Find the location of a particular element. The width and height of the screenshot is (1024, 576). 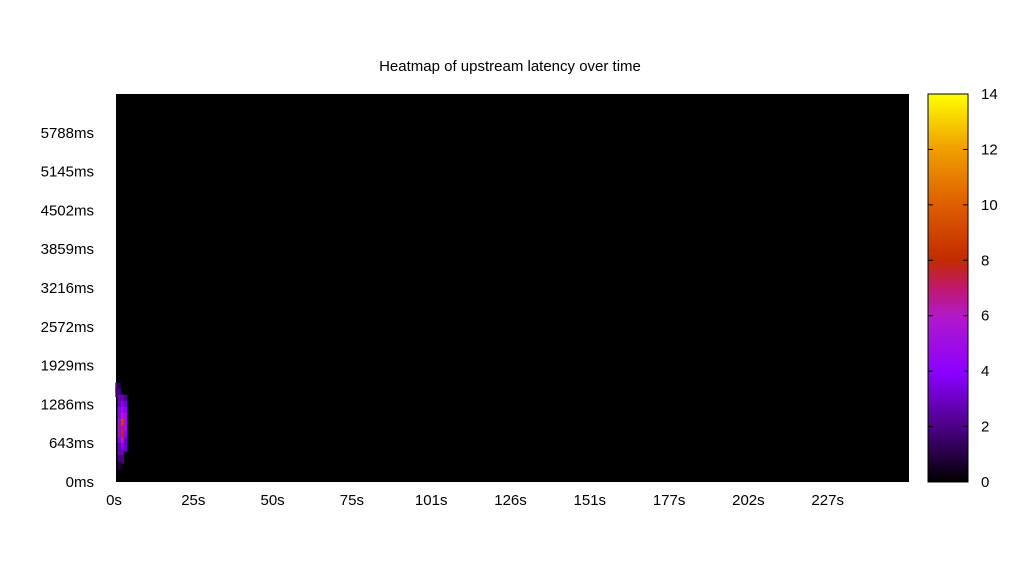

colorbar-tick-label: 8 is located at coordinates (985, 260).